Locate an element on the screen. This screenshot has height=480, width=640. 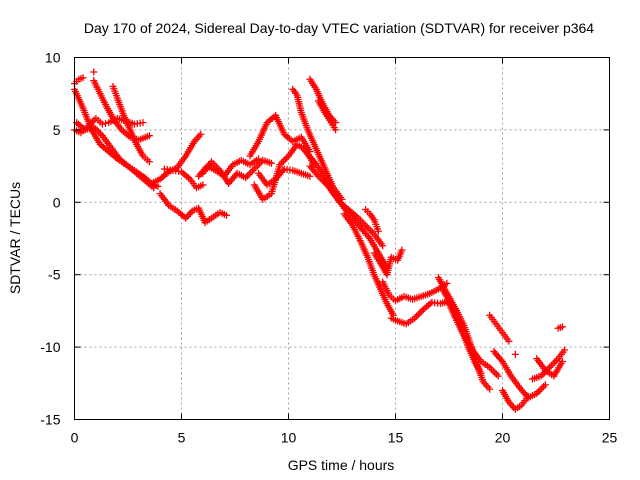
x-tick-label: 5 is located at coordinates (182, 438).